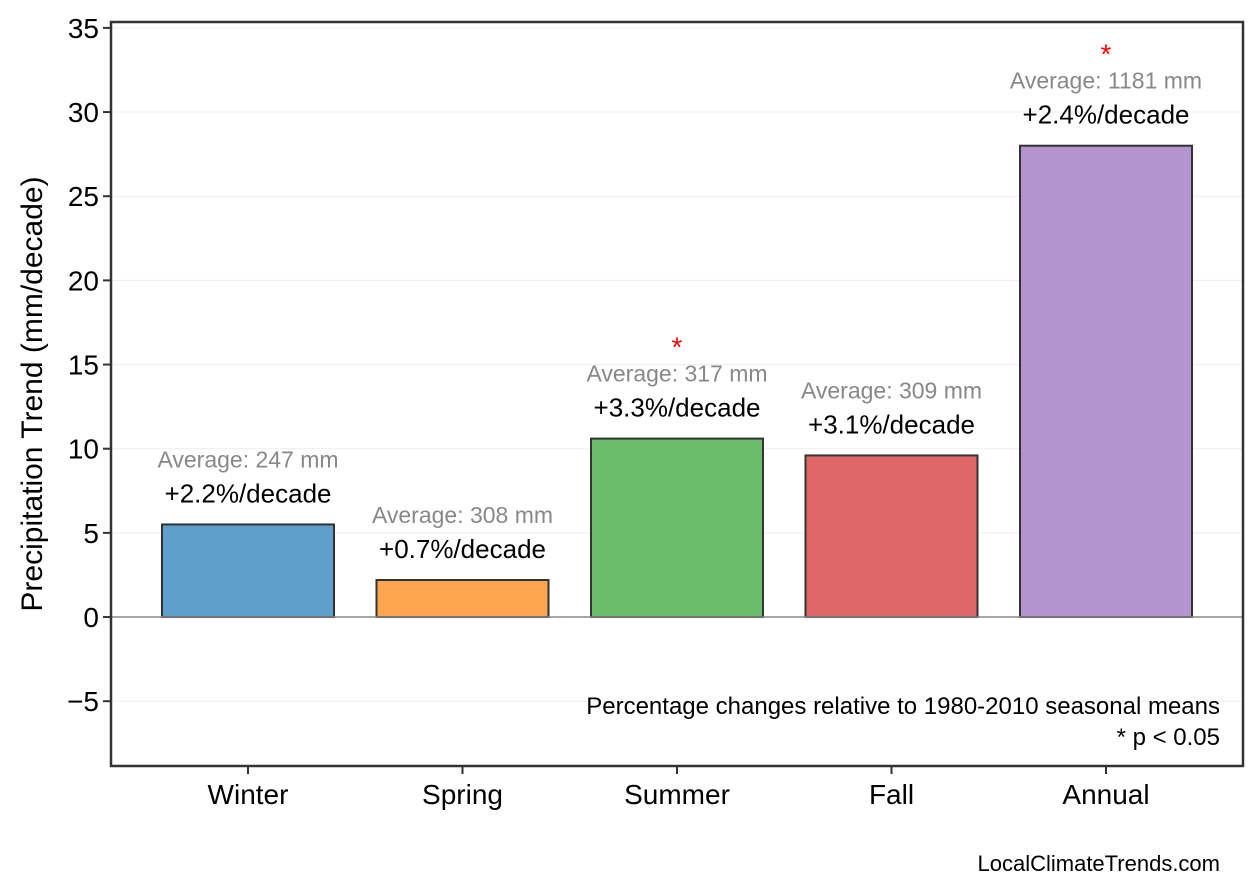 The height and width of the screenshot is (892, 1258). I want to click on y-tick-label: 20, so click(83, 280).